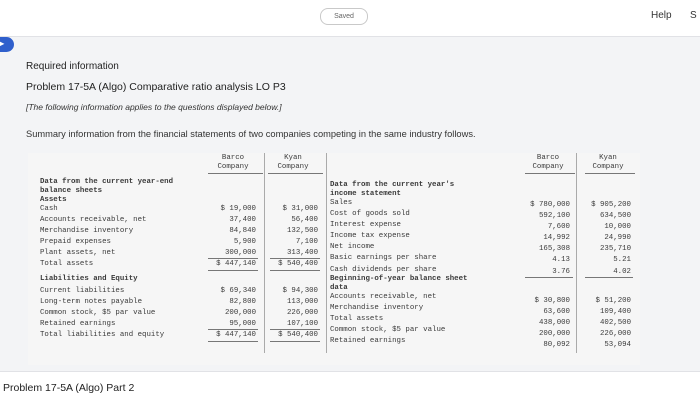 Image resolution: width=700 pixels, height=401 pixels. I want to click on barco-value: $ 30,800, so click(552, 301).